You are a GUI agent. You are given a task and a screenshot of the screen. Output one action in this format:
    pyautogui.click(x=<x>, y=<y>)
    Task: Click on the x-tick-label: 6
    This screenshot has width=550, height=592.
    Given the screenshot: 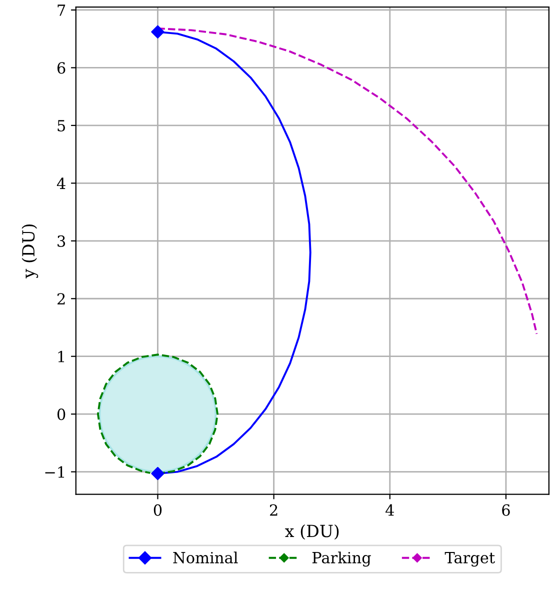 What is the action you would take?
    pyautogui.click(x=506, y=510)
    